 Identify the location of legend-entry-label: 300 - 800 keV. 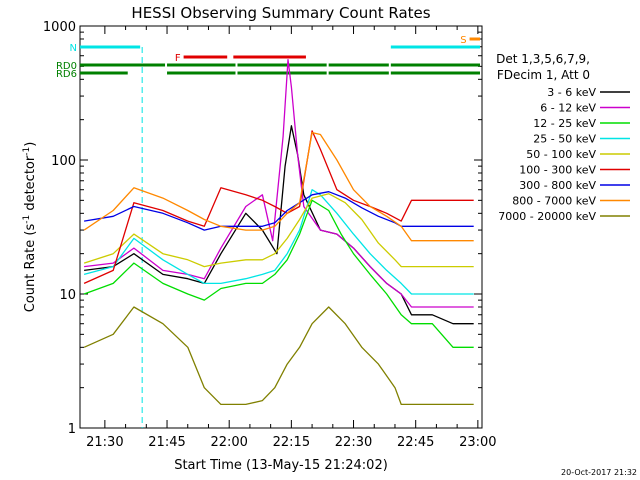
(557, 185).